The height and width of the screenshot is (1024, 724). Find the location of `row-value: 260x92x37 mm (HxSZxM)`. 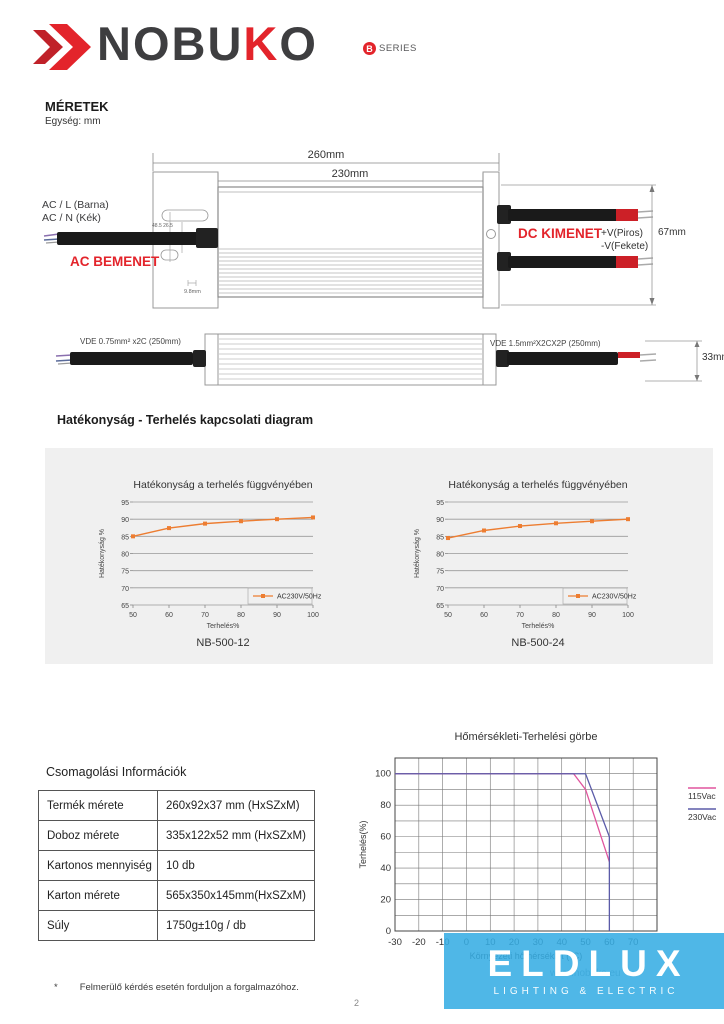

row-value: 260x92x37 mm (HxSZxM) is located at coordinates (236, 805).